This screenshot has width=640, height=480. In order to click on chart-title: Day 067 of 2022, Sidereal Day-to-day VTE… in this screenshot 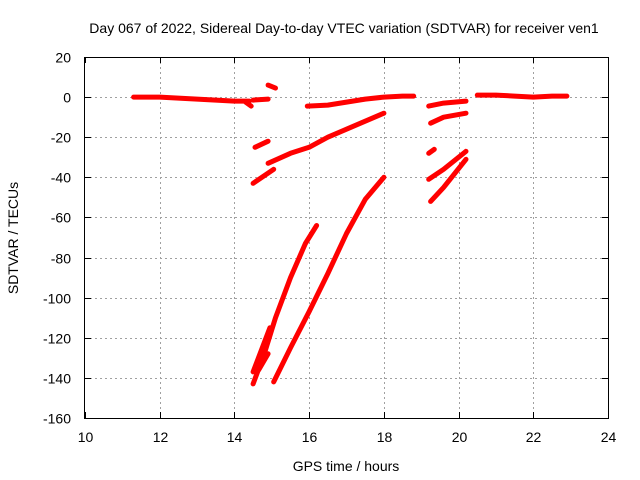, I will do `click(344, 28)`.